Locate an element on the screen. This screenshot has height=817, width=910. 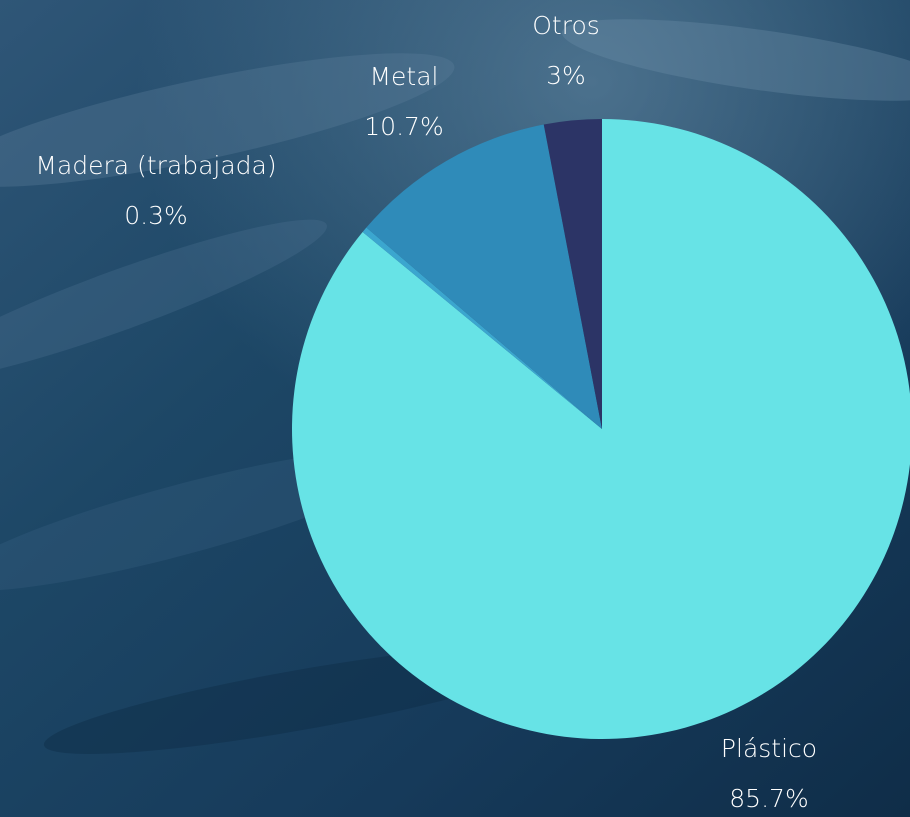
slice-value-label: 10.7% is located at coordinates (403, 126).